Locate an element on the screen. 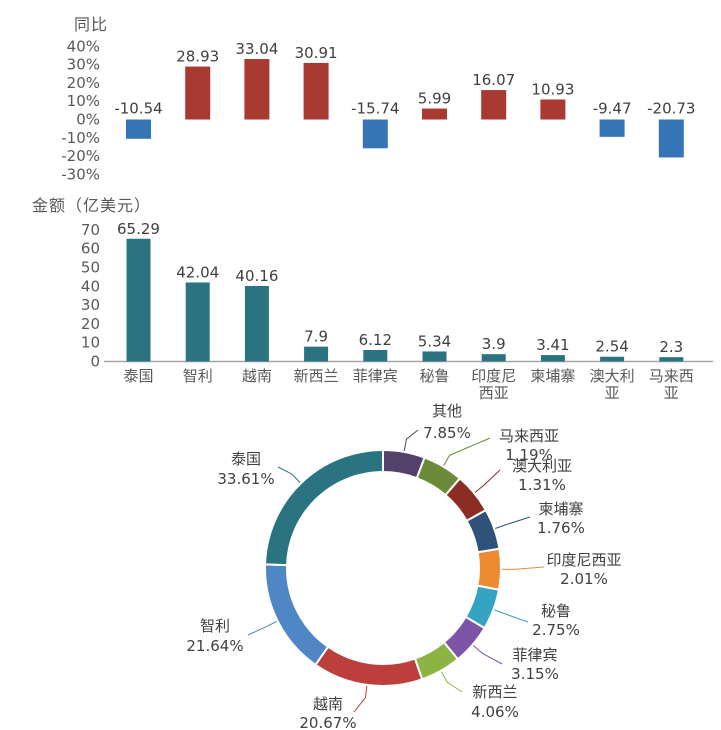 Image resolution: width=721 pixels, height=730 pixels. donut-label-name-9: 马来西亚 is located at coordinates (529, 436).